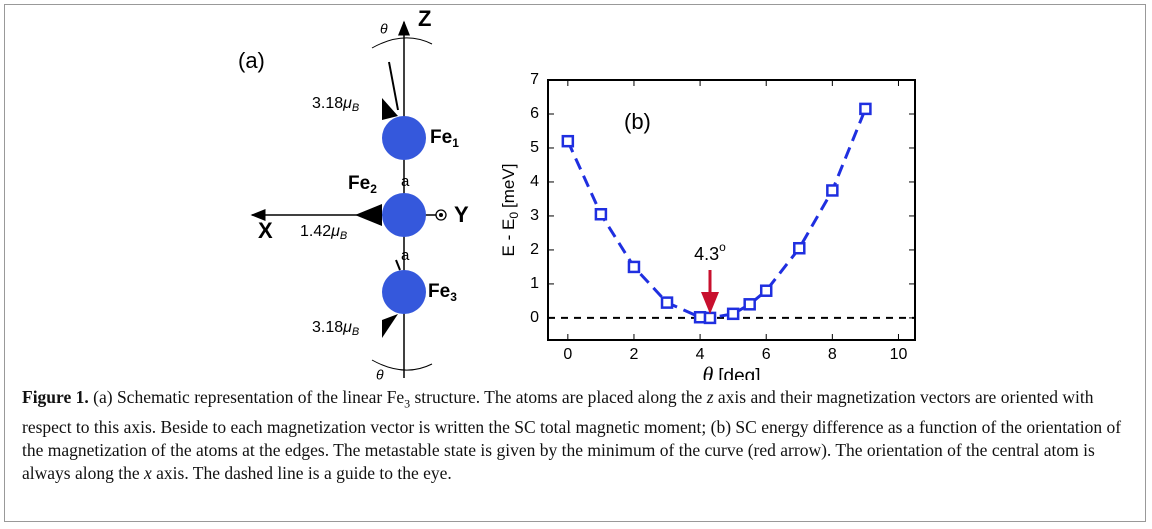 The width and height of the screenshot is (1152, 529). Describe the element at coordinates (444, 138) in the screenshot. I see `atom-label: Fe1` at that location.